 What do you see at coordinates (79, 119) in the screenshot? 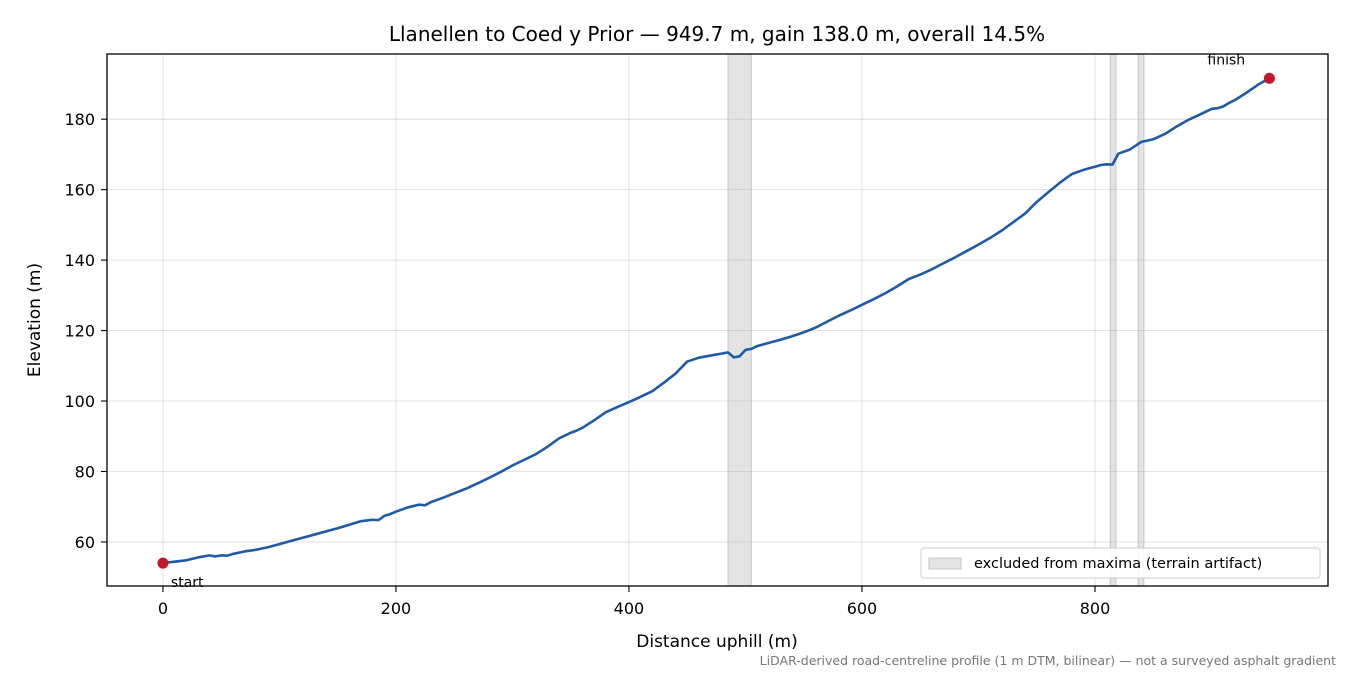
I see `y-tick-label-6: 180` at bounding box center [79, 119].